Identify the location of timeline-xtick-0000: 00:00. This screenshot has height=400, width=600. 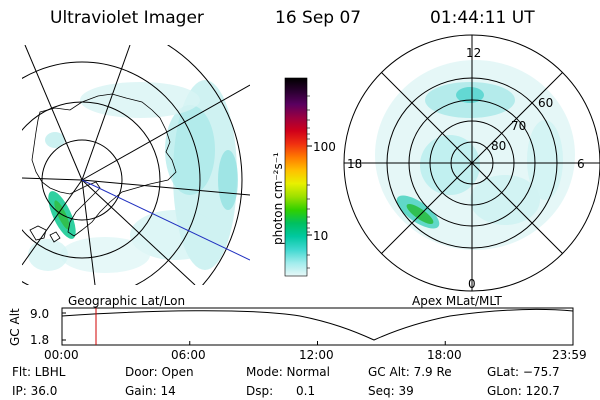
(61, 355).